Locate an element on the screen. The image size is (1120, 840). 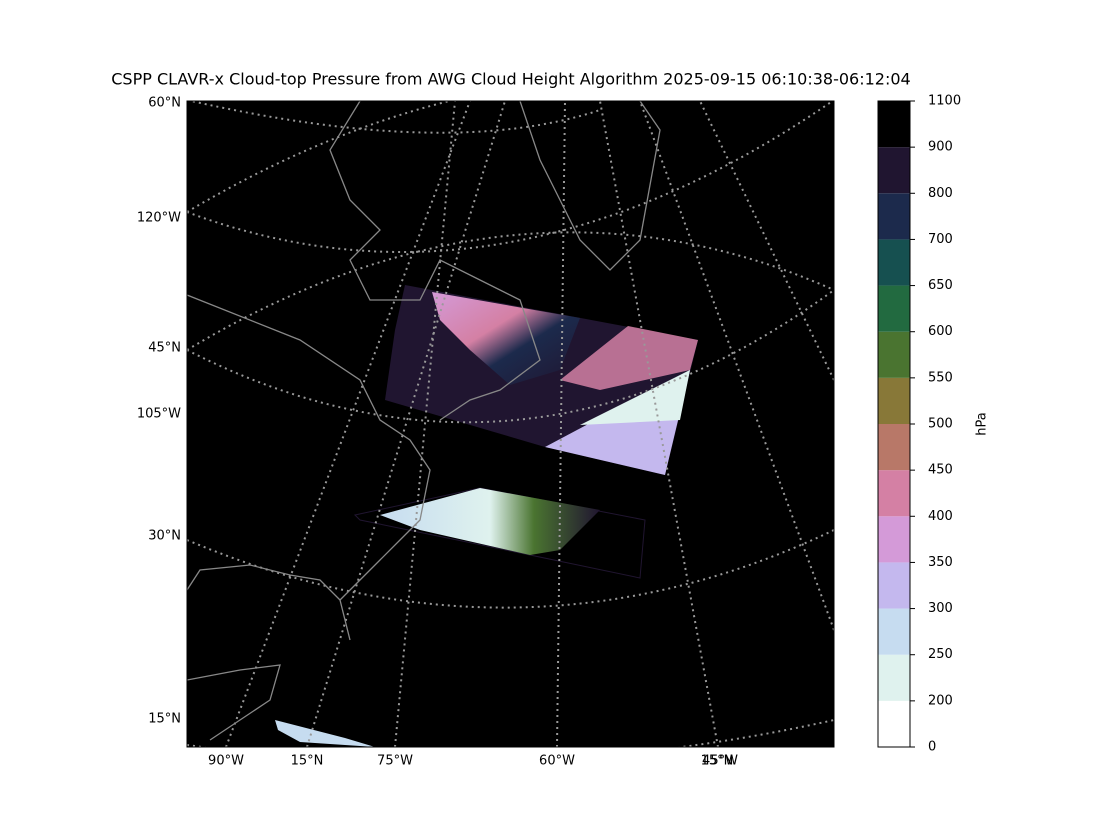
lon-label: 105°W is located at coordinates (159, 414).